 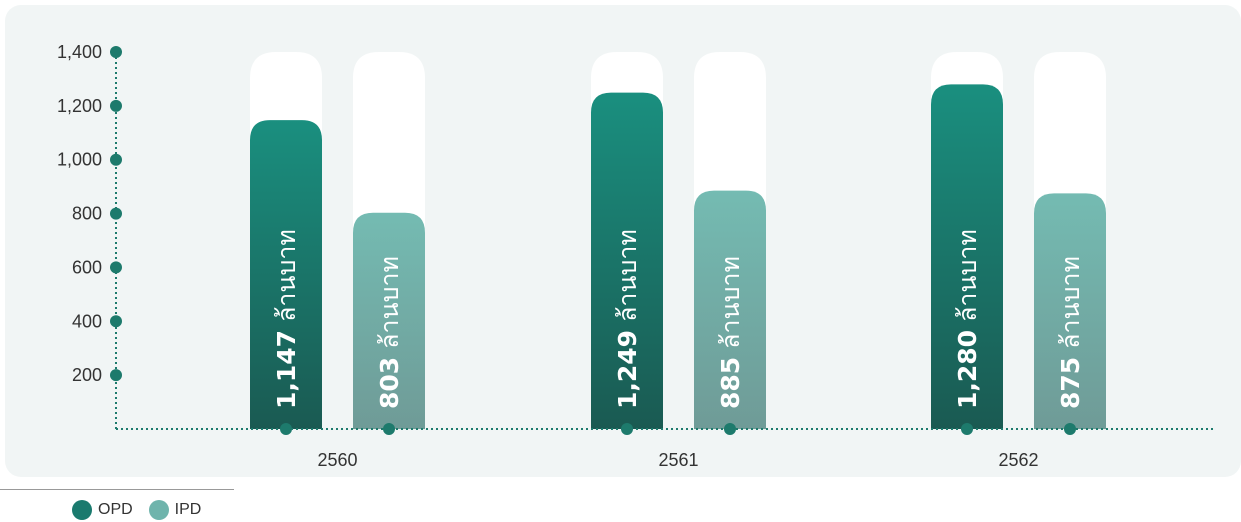 What do you see at coordinates (79, 160) in the screenshot?
I see `y-tick-label: 1,000` at bounding box center [79, 160].